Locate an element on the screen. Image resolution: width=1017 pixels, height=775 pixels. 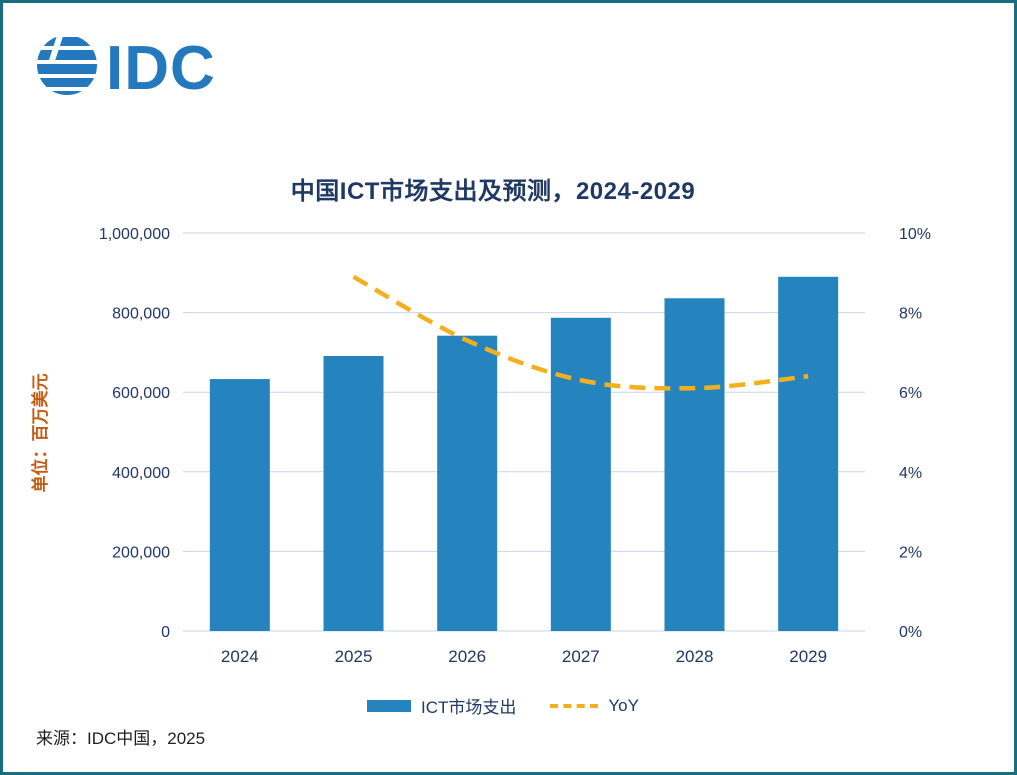
legend-label-line: YoY is located at coordinates (623, 705).